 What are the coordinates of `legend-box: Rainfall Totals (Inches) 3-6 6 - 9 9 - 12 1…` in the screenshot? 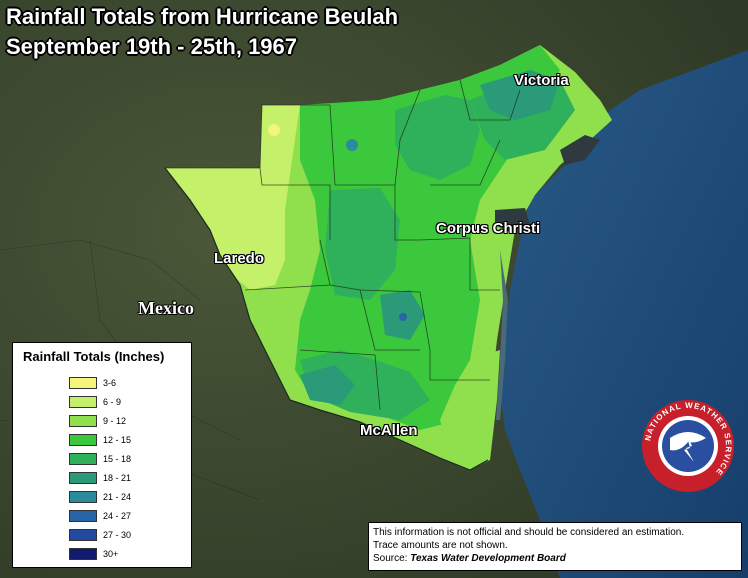 It's located at (102, 455).